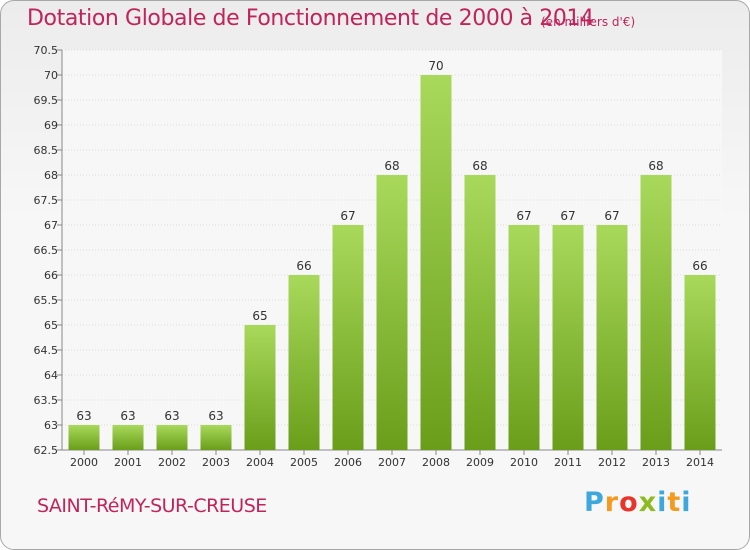 Image resolution: width=750 pixels, height=550 pixels. Describe the element at coordinates (152, 506) in the screenshot. I see `commune-name: SAINT-RéMY-SUR-CREUSE` at that location.